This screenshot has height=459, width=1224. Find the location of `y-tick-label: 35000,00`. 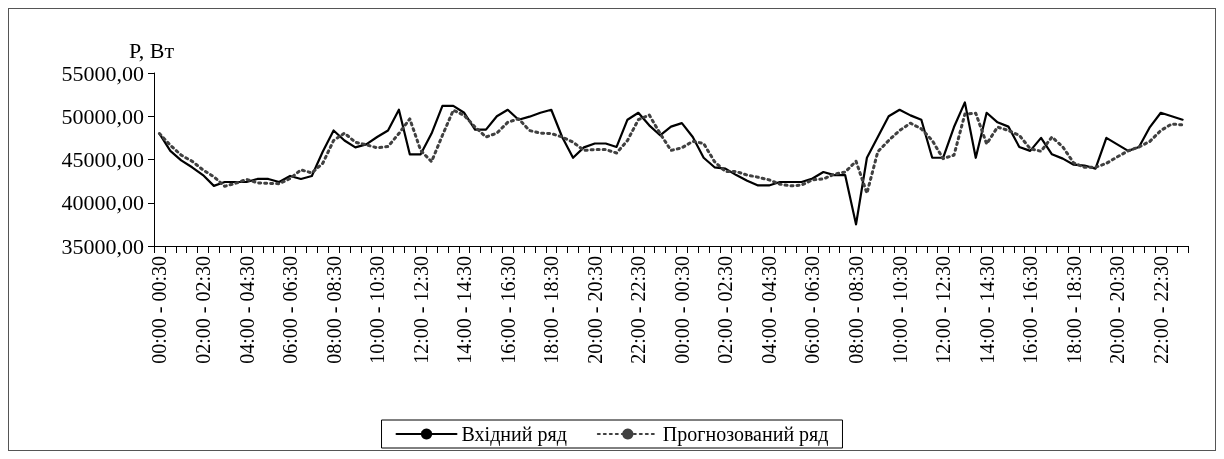

y-tick-label: 35000,00 is located at coordinates (102, 246).